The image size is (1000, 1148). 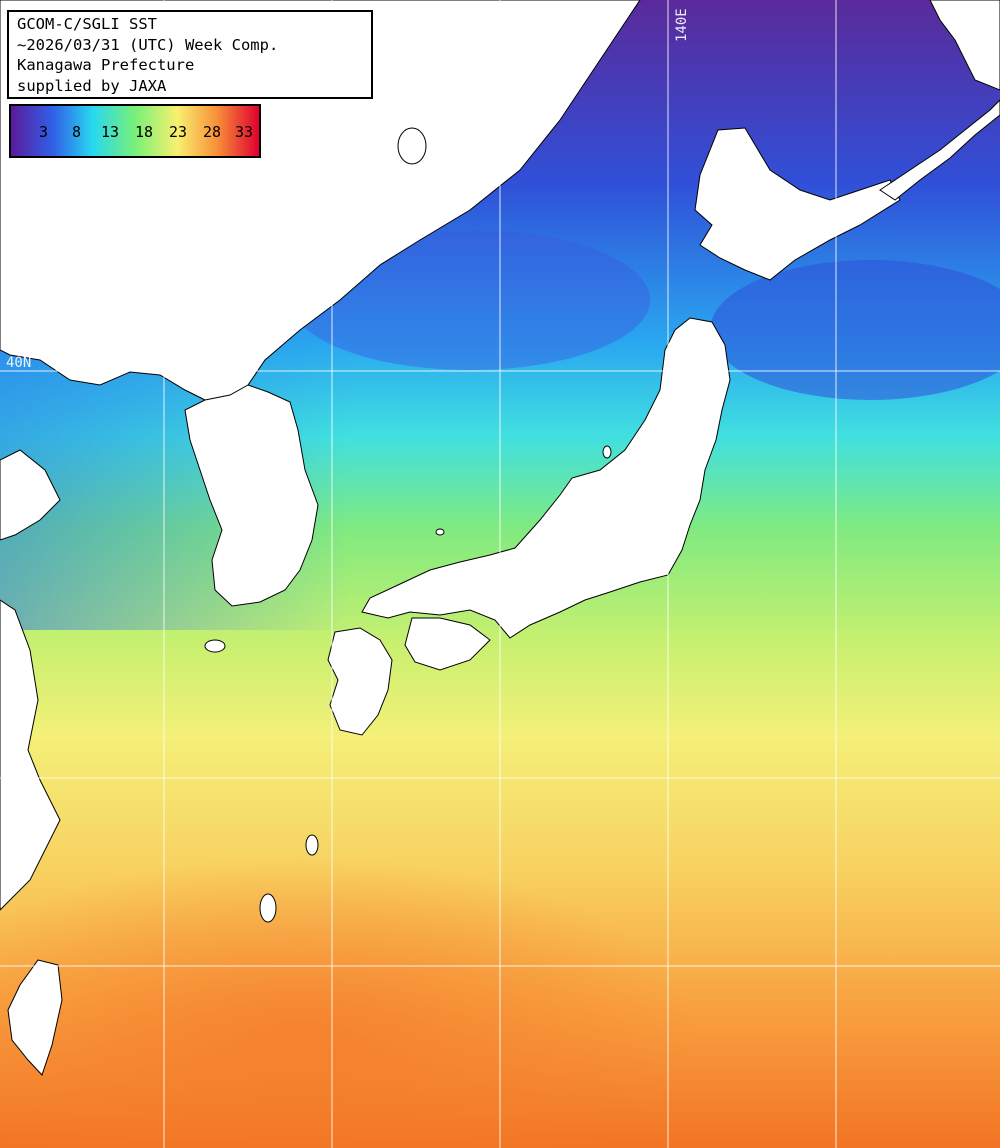 What do you see at coordinates (447, 644) in the screenshot?
I see `shikoku` at bounding box center [447, 644].